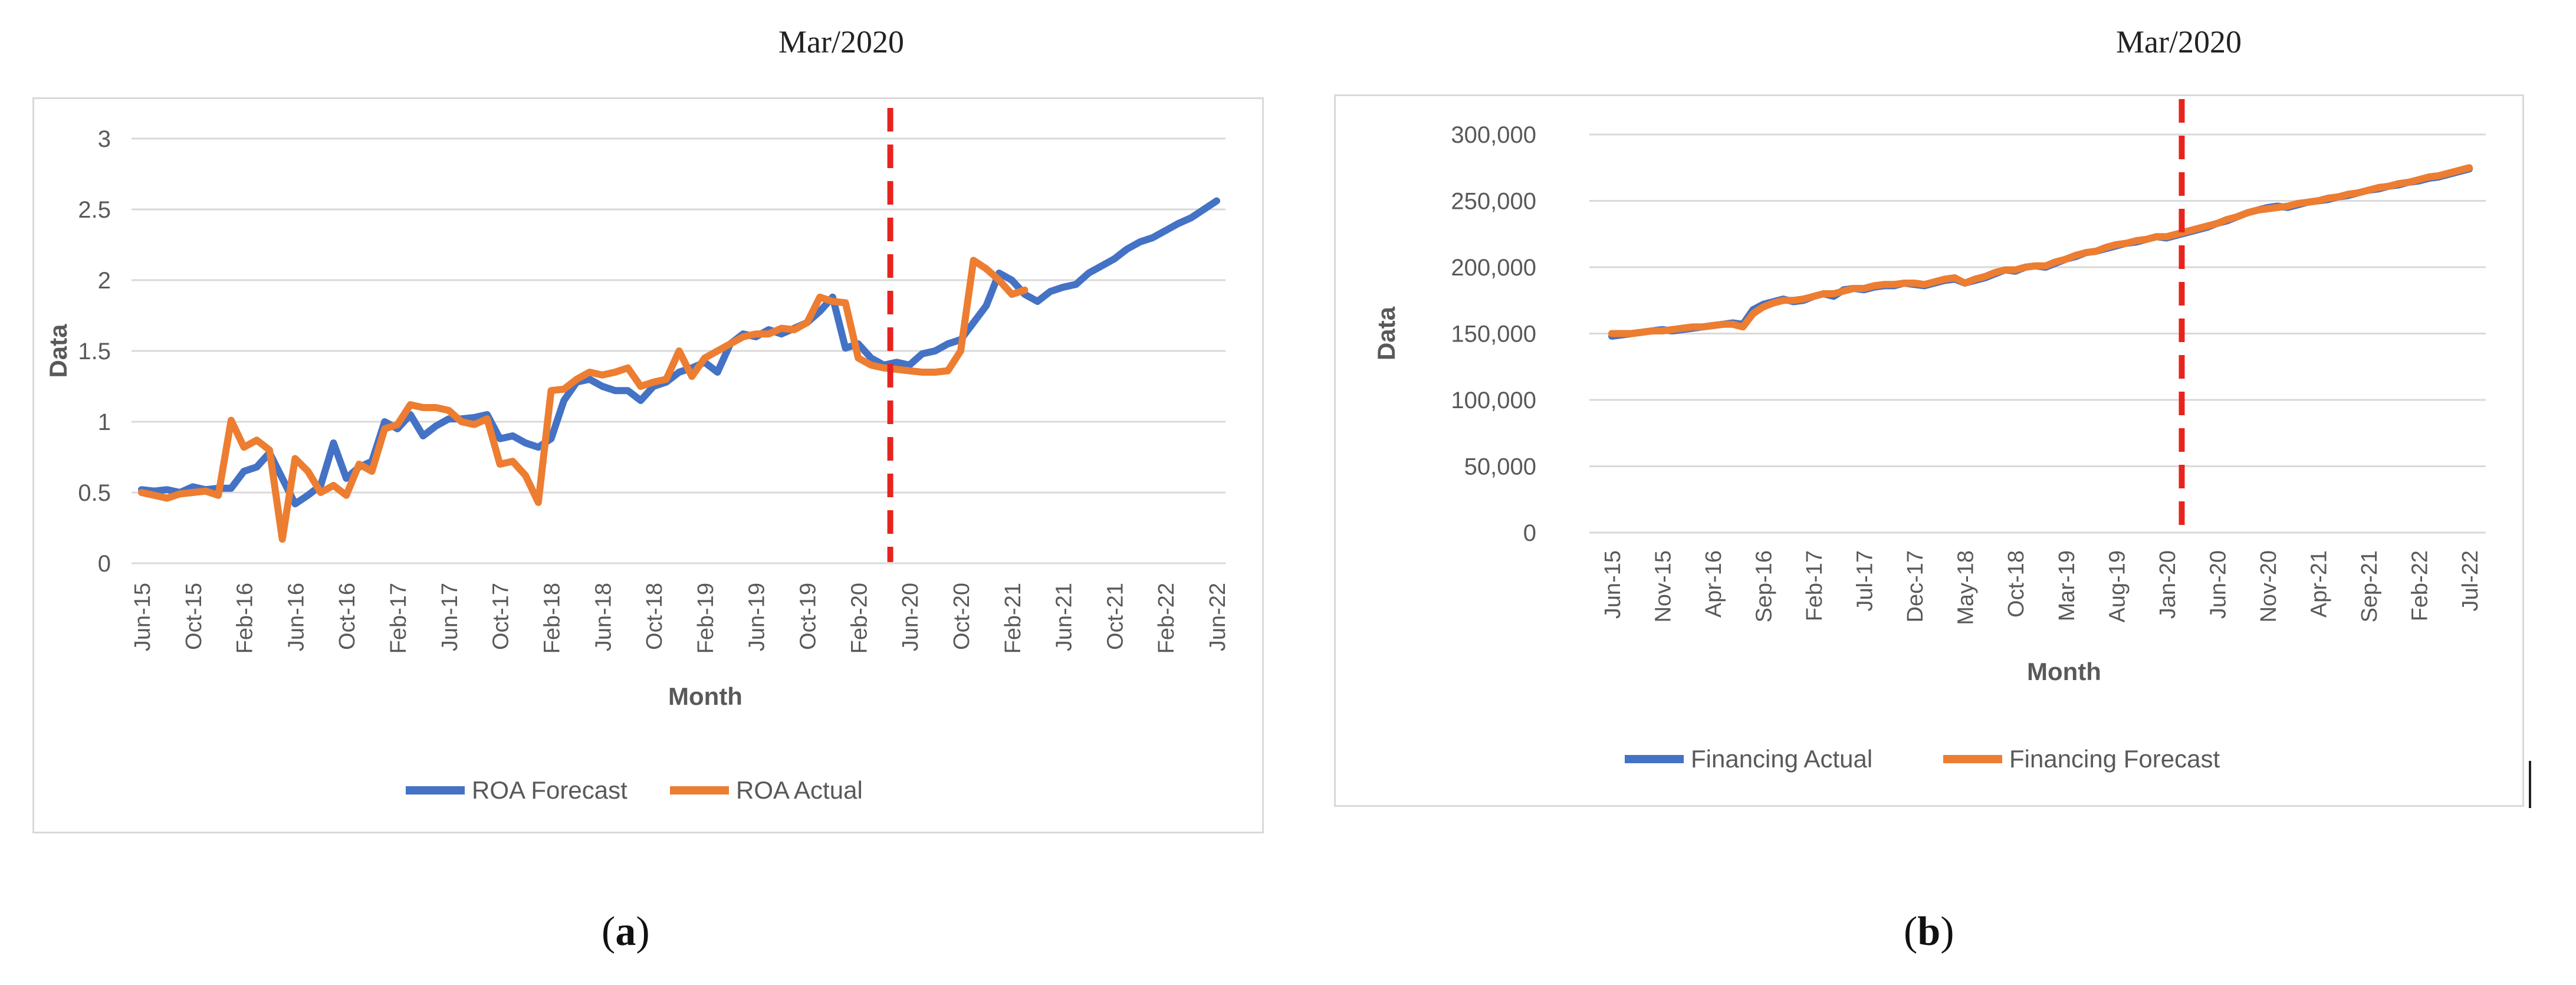 This screenshot has height=985, width=2576. I want to click on x-tick-label: Apr-21, so click(2318, 584).